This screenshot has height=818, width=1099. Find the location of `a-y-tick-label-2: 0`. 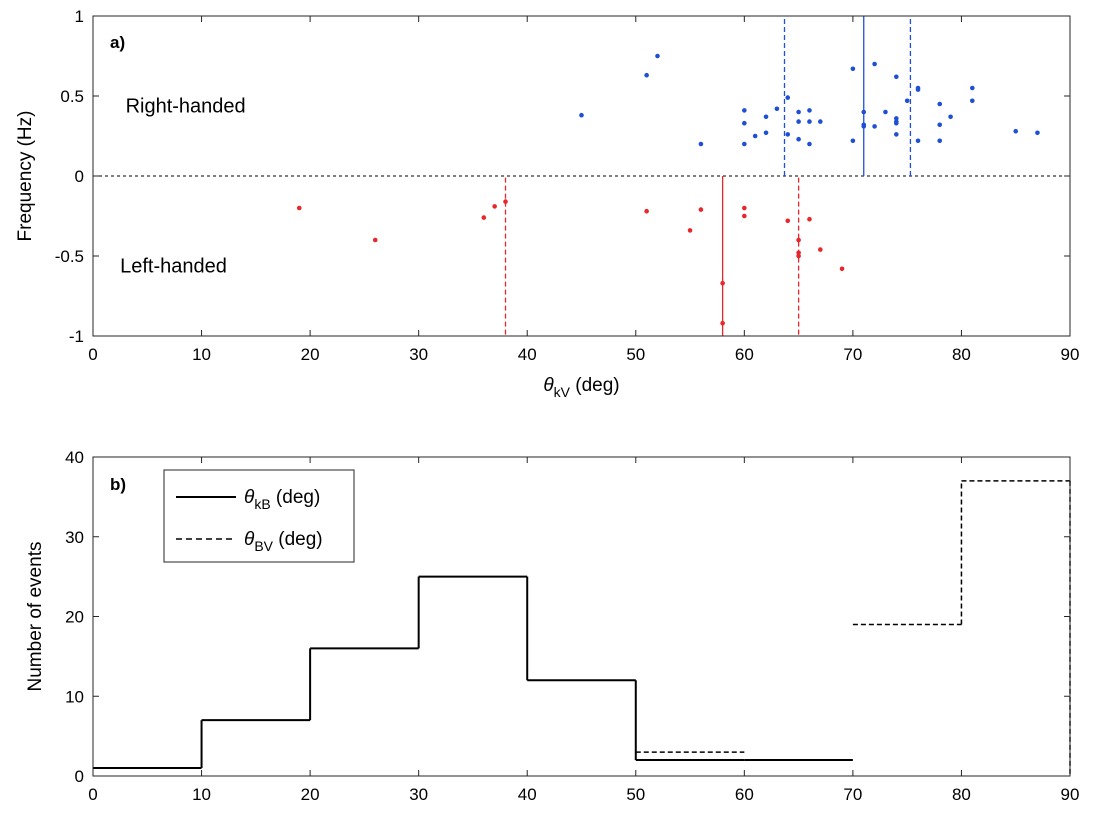

a-y-tick-label-2: 0 is located at coordinates (79, 176).